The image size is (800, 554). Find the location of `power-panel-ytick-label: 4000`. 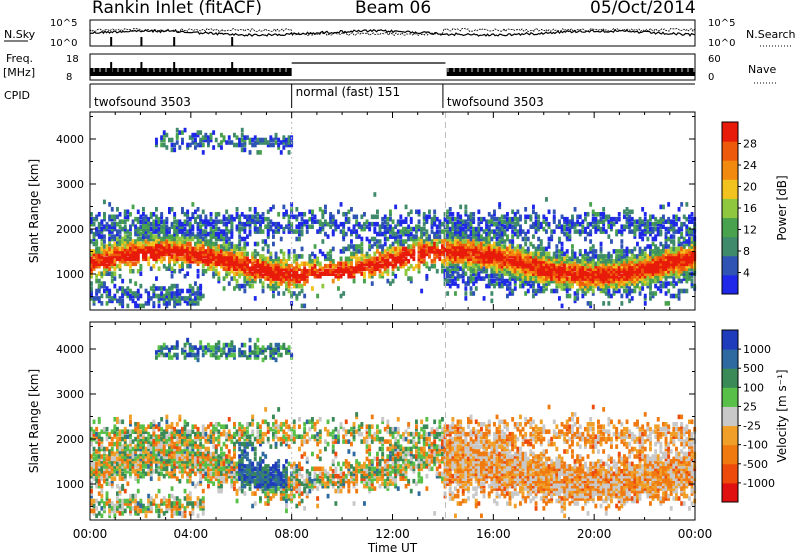

power-panel-ytick-label: 4000 is located at coordinates (70, 139).